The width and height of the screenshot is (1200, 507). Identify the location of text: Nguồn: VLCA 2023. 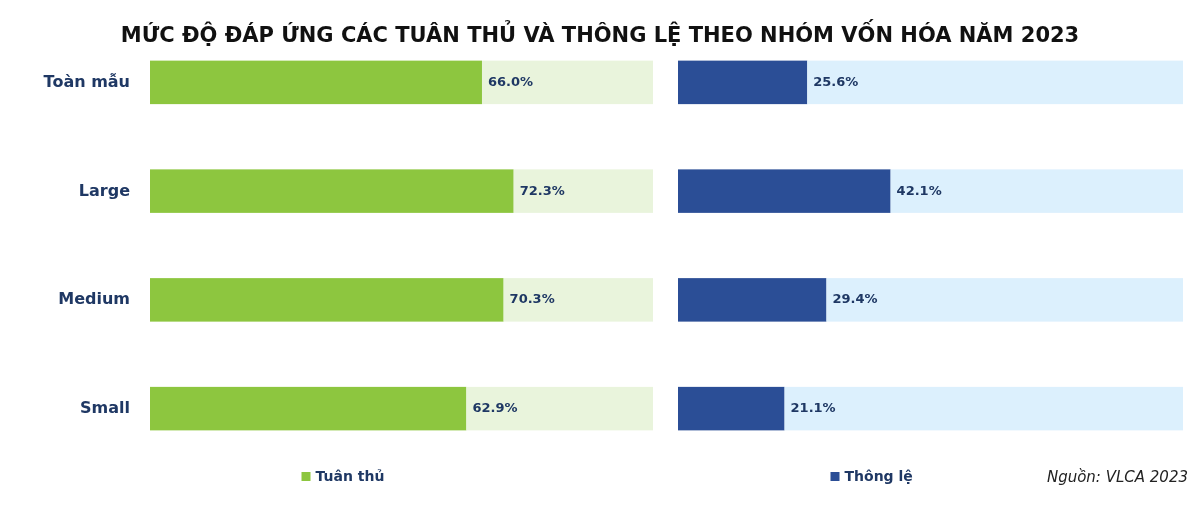
(1117, 476).